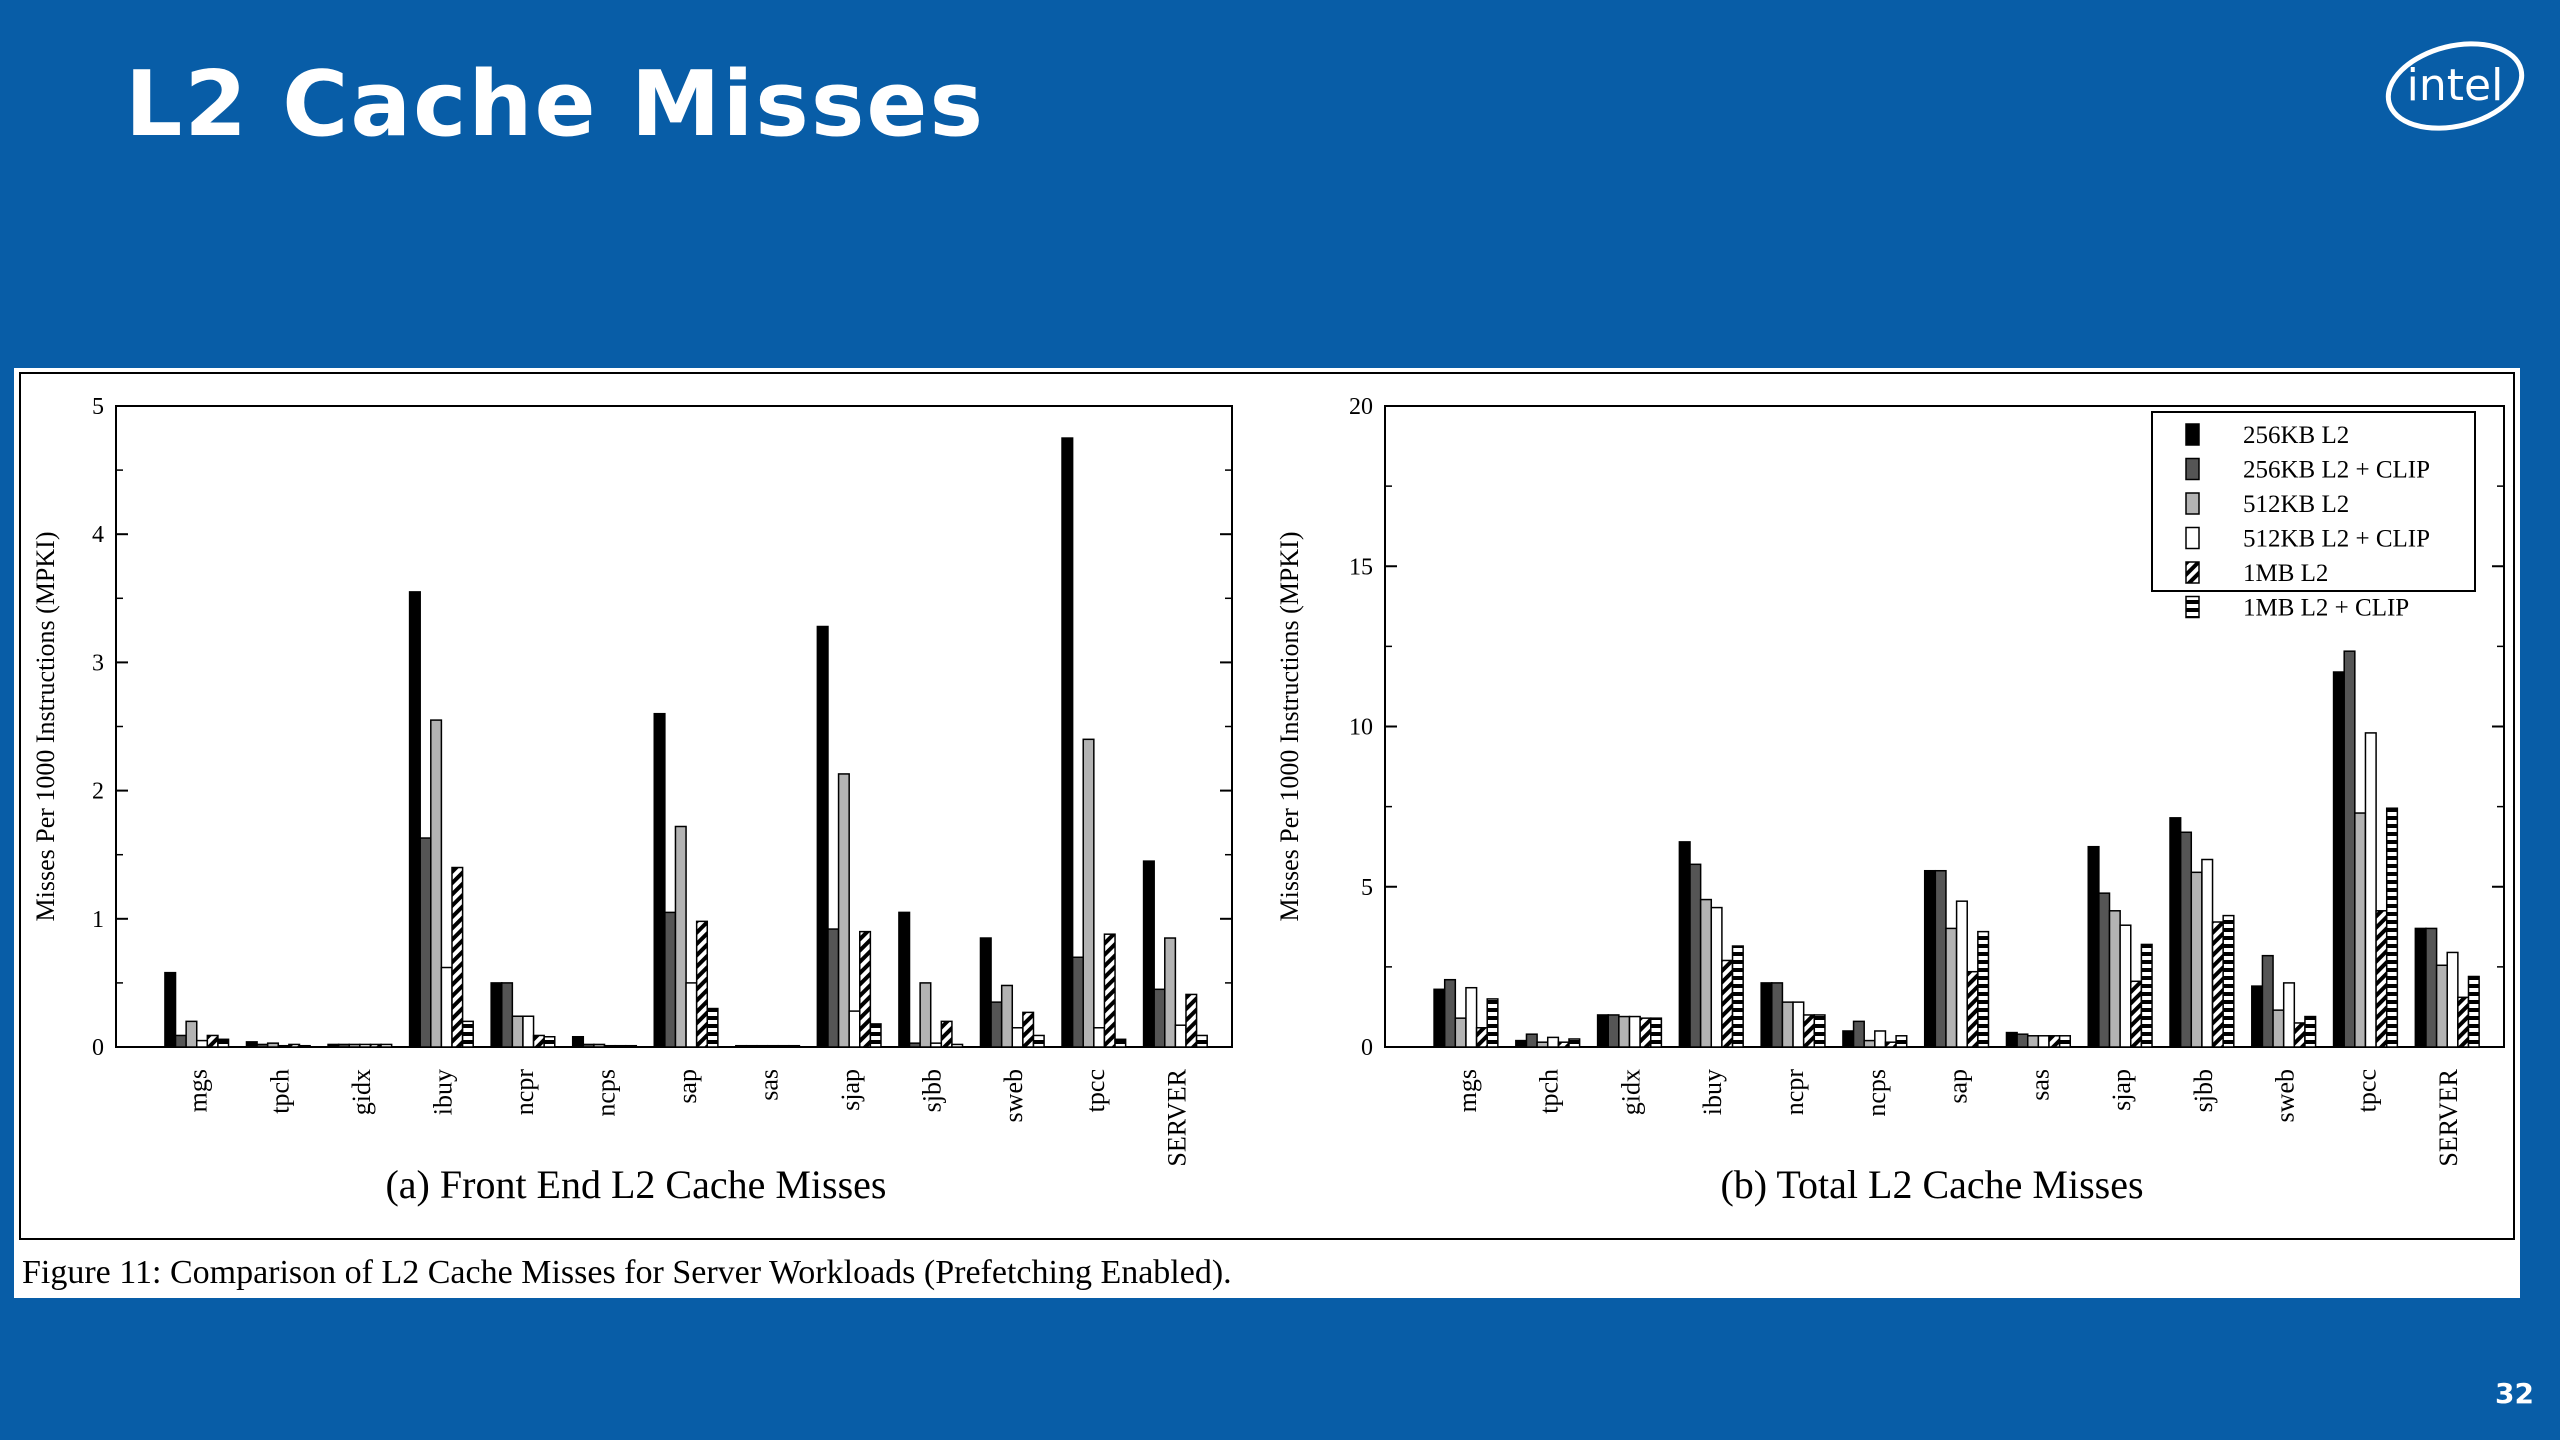  Describe the element at coordinates (555, 104) in the screenshot. I see `slide-title: L2 Cache Misses` at that location.